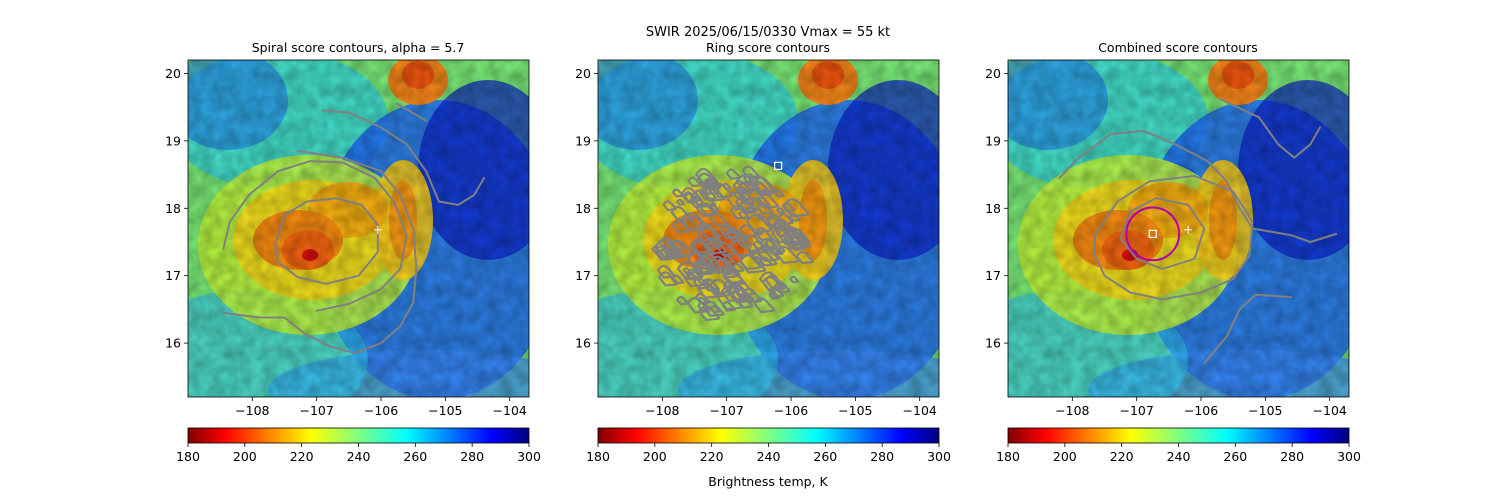  I want to click on colorbar-tick-label: 200, so click(245, 456).